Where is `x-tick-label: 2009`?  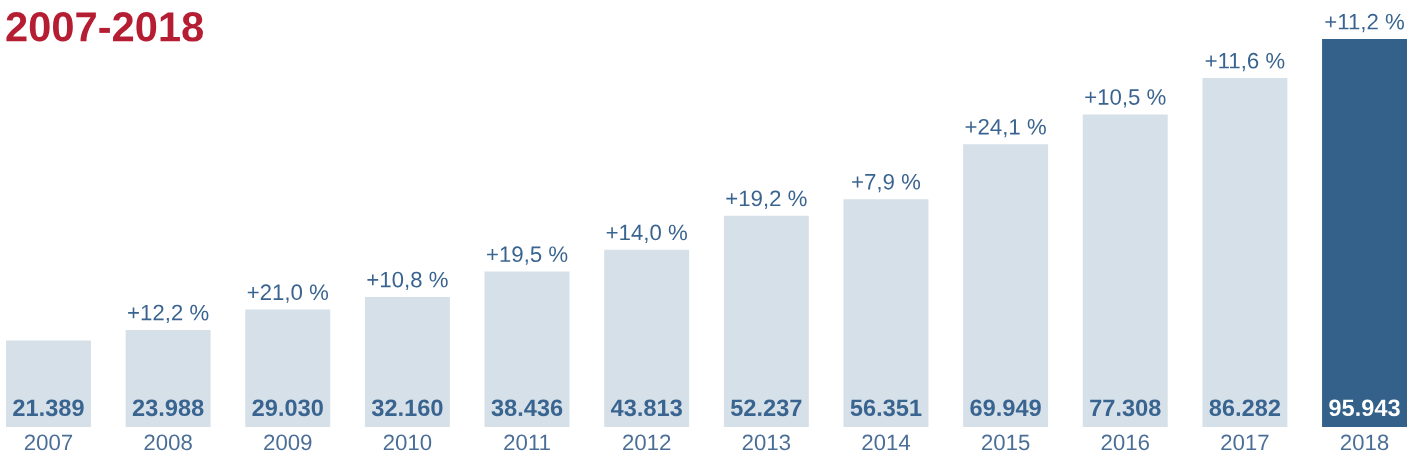 x-tick-label: 2009 is located at coordinates (288, 442).